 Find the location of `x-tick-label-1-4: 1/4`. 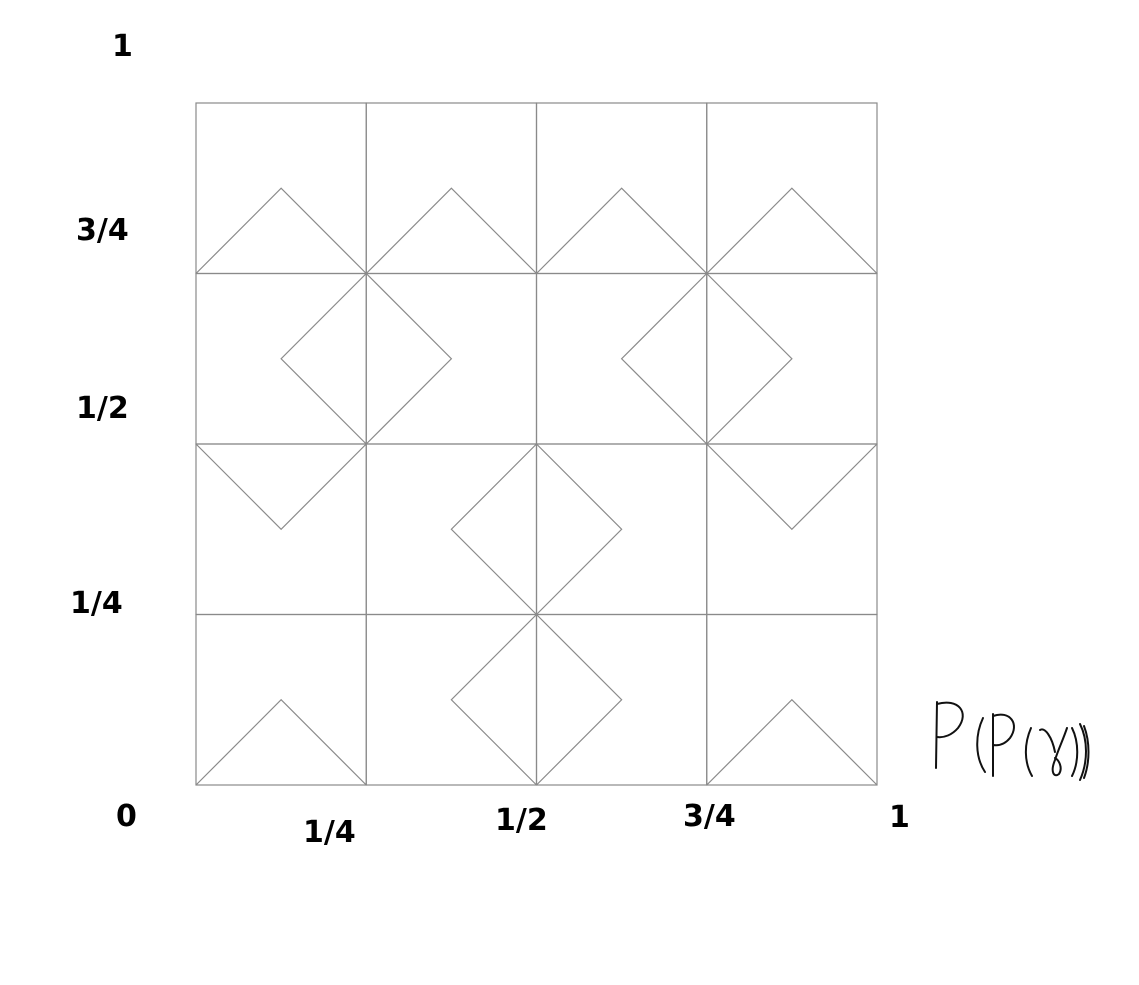

x-tick-label-1-4: 1/4 is located at coordinates (329, 832).